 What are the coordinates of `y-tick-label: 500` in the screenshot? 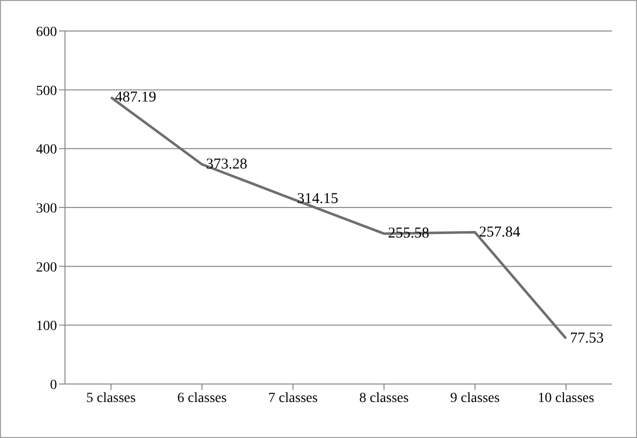 It's located at (46, 91).